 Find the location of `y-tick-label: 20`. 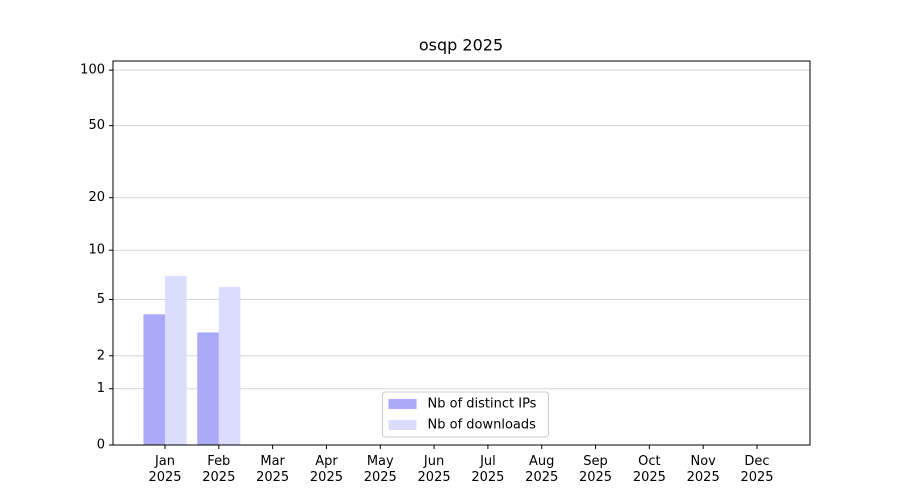

y-tick-label: 20 is located at coordinates (96, 197).